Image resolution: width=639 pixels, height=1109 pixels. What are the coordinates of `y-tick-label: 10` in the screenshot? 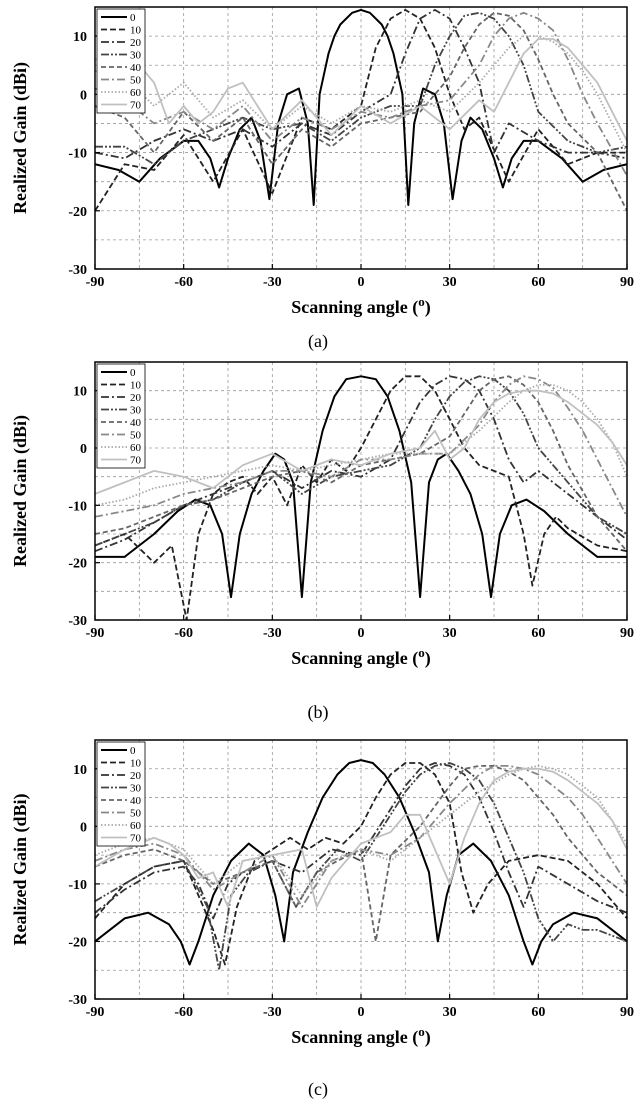 It's located at (80, 392).